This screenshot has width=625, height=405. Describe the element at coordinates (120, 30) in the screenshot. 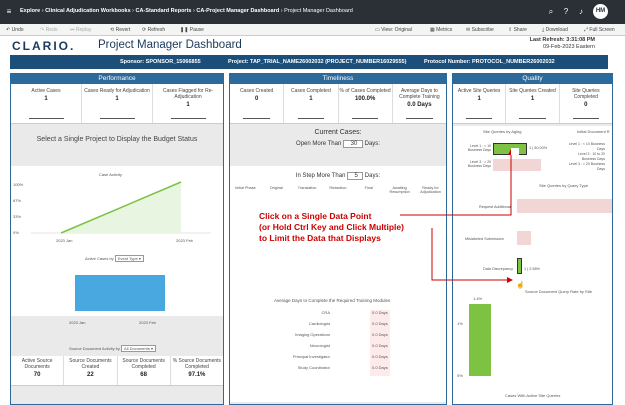

I see `revert-button: ⟲ Revert` at that location.